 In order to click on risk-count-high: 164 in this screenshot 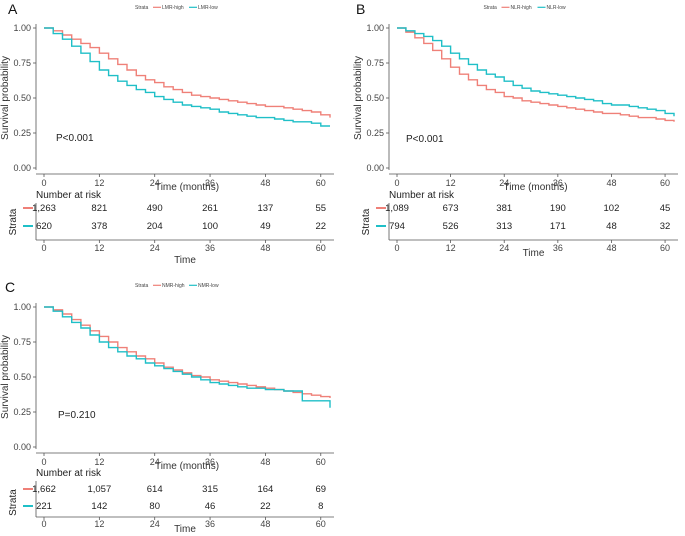, I will do `click(265, 489)`.